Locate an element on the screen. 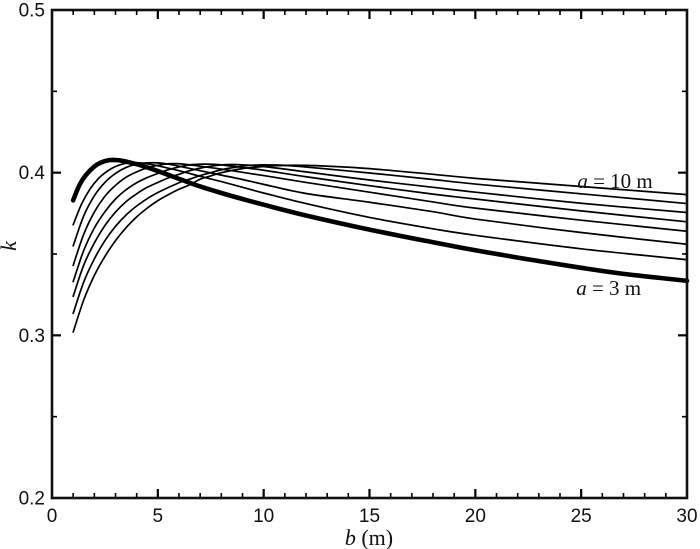  curve-labels-layer: a = 10 ma = 3 m is located at coordinates (614, 234).